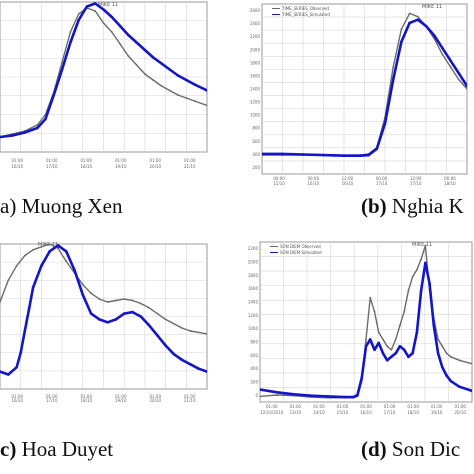 This screenshot has width=474, height=474. I want to click on y-tick-label: 1000, so click(253, 328).